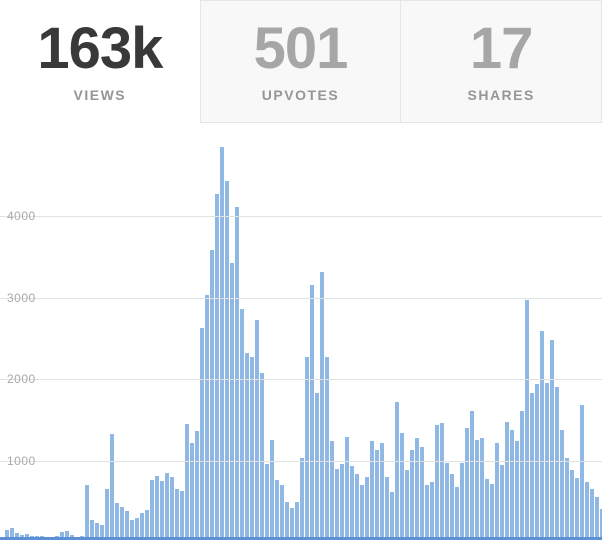 This screenshot has height=540, width=602. What do you see at coordinates (100, 61) in the screenshot?
I see `tab-views: 163k VIEWS` at bounding box center [100, 61].